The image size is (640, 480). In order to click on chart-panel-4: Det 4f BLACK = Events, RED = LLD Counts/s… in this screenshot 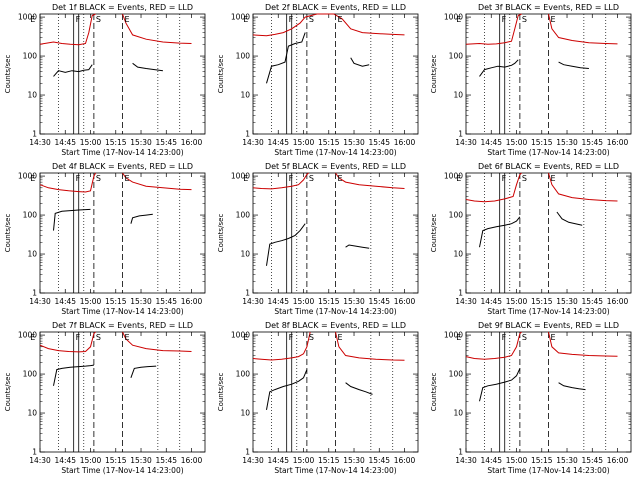, I will do `click(105, 239)`.